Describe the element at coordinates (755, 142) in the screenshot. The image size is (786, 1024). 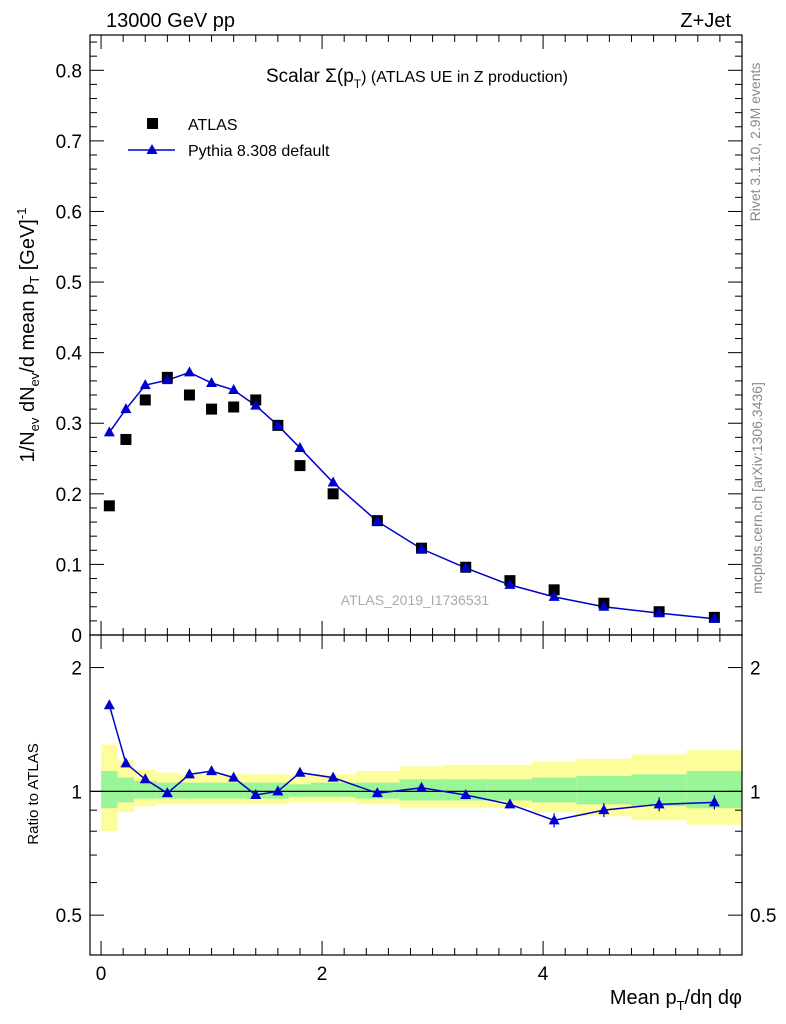
I see `rivet-label: Rivet 3.1.10, 2.9M events` at that location.